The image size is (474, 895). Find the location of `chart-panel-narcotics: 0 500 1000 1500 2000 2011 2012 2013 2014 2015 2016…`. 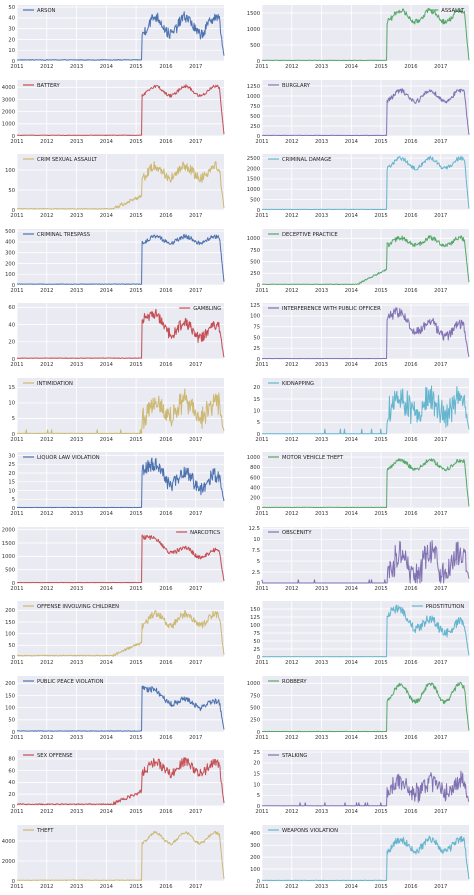

chart-panel-narcotics: 0 500 1000 1500 2000 2011 2012 2013 2014 2015 2016… is located at coordinates (113, 559).